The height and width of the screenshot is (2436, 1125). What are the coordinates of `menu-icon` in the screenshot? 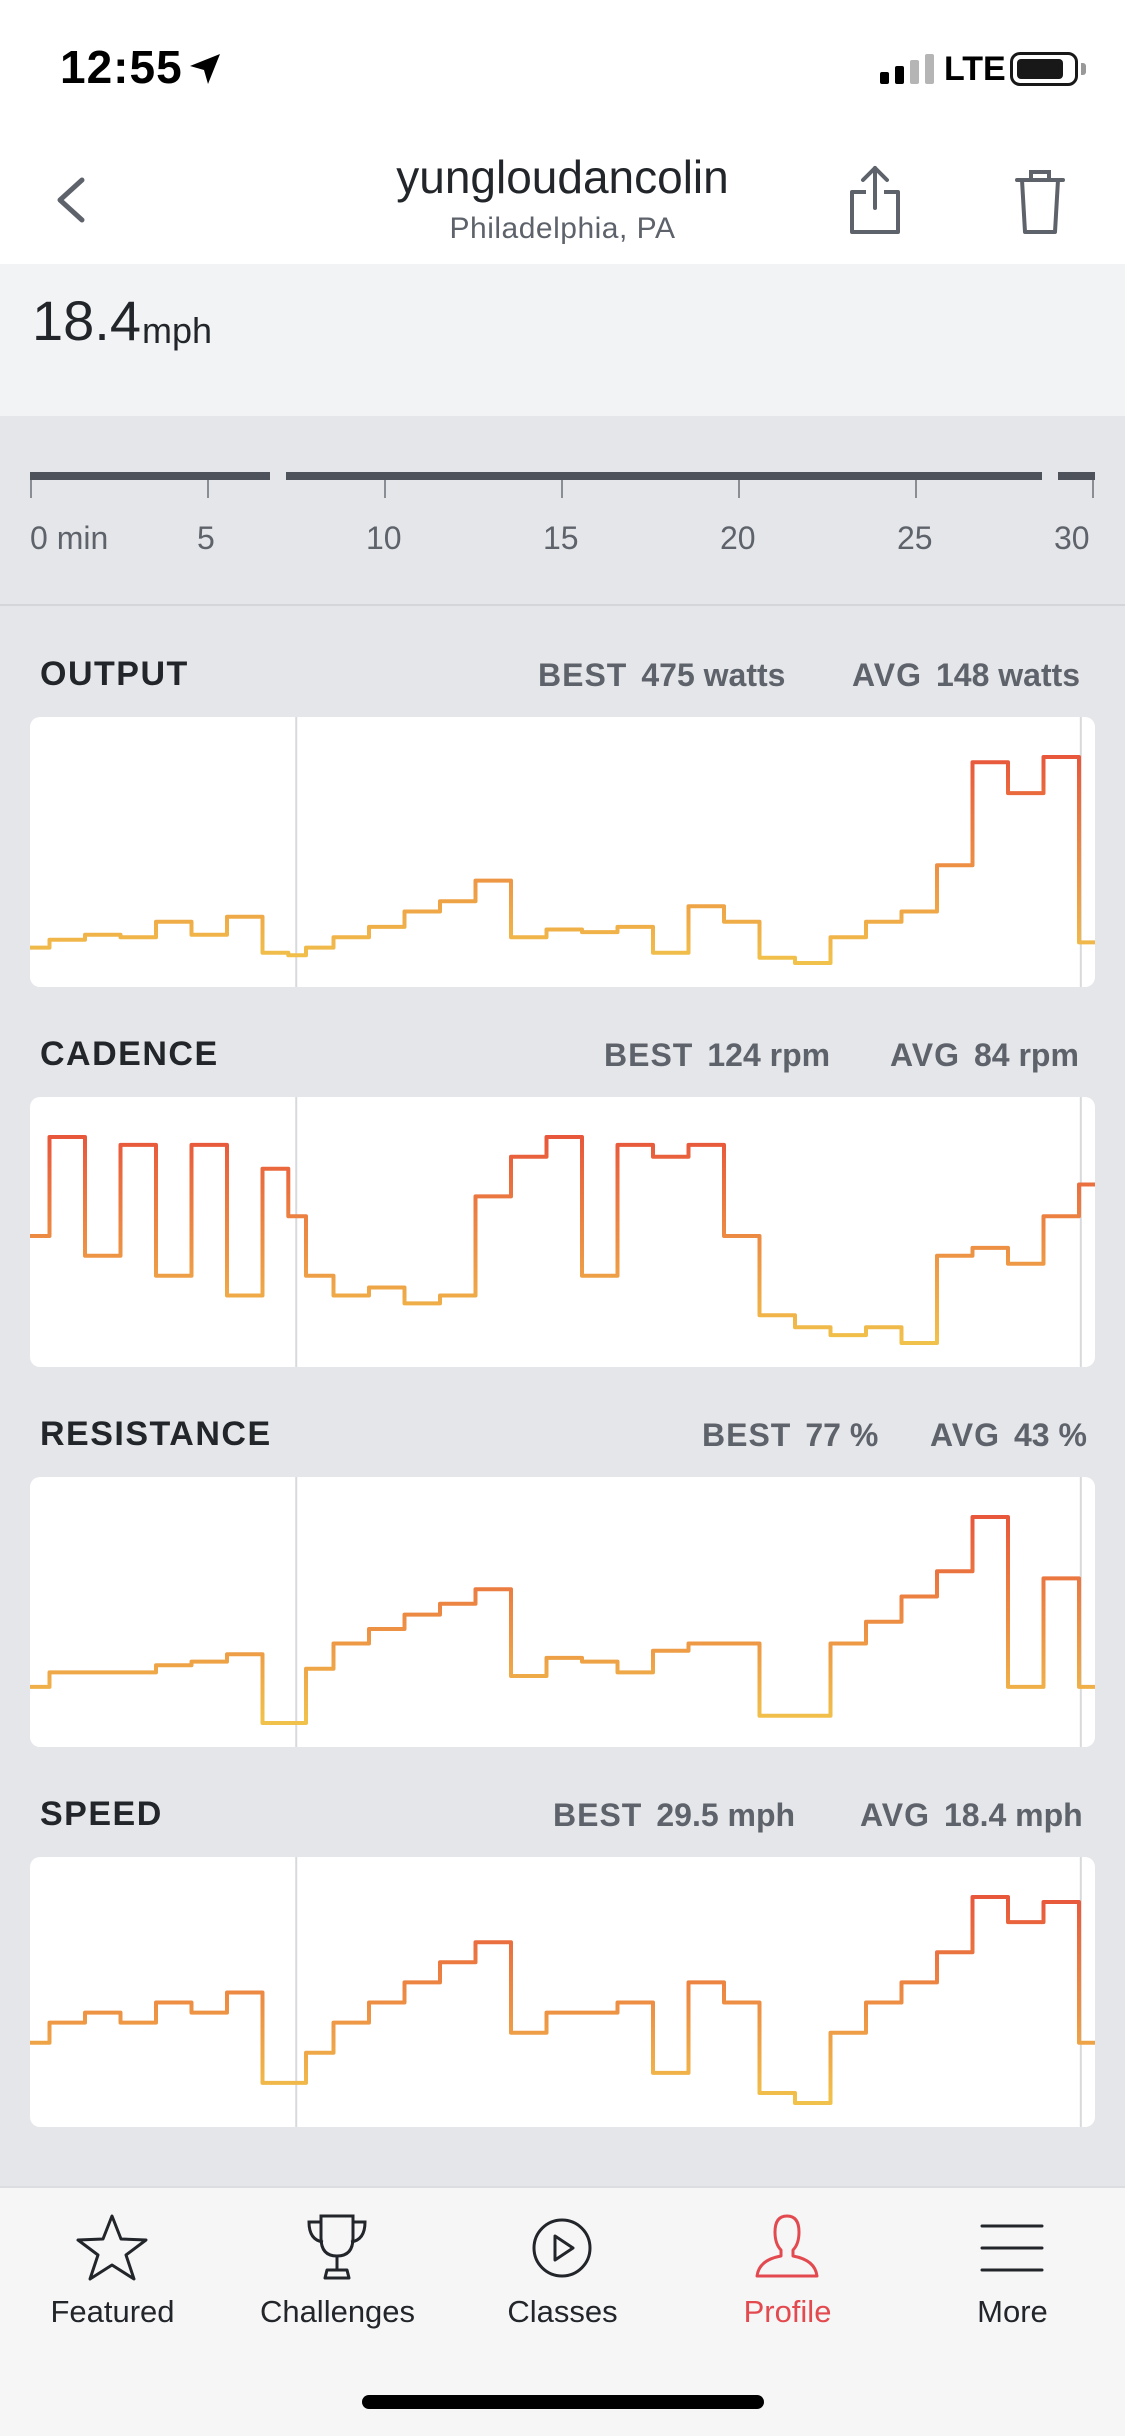 It's located at (1012, 2248).